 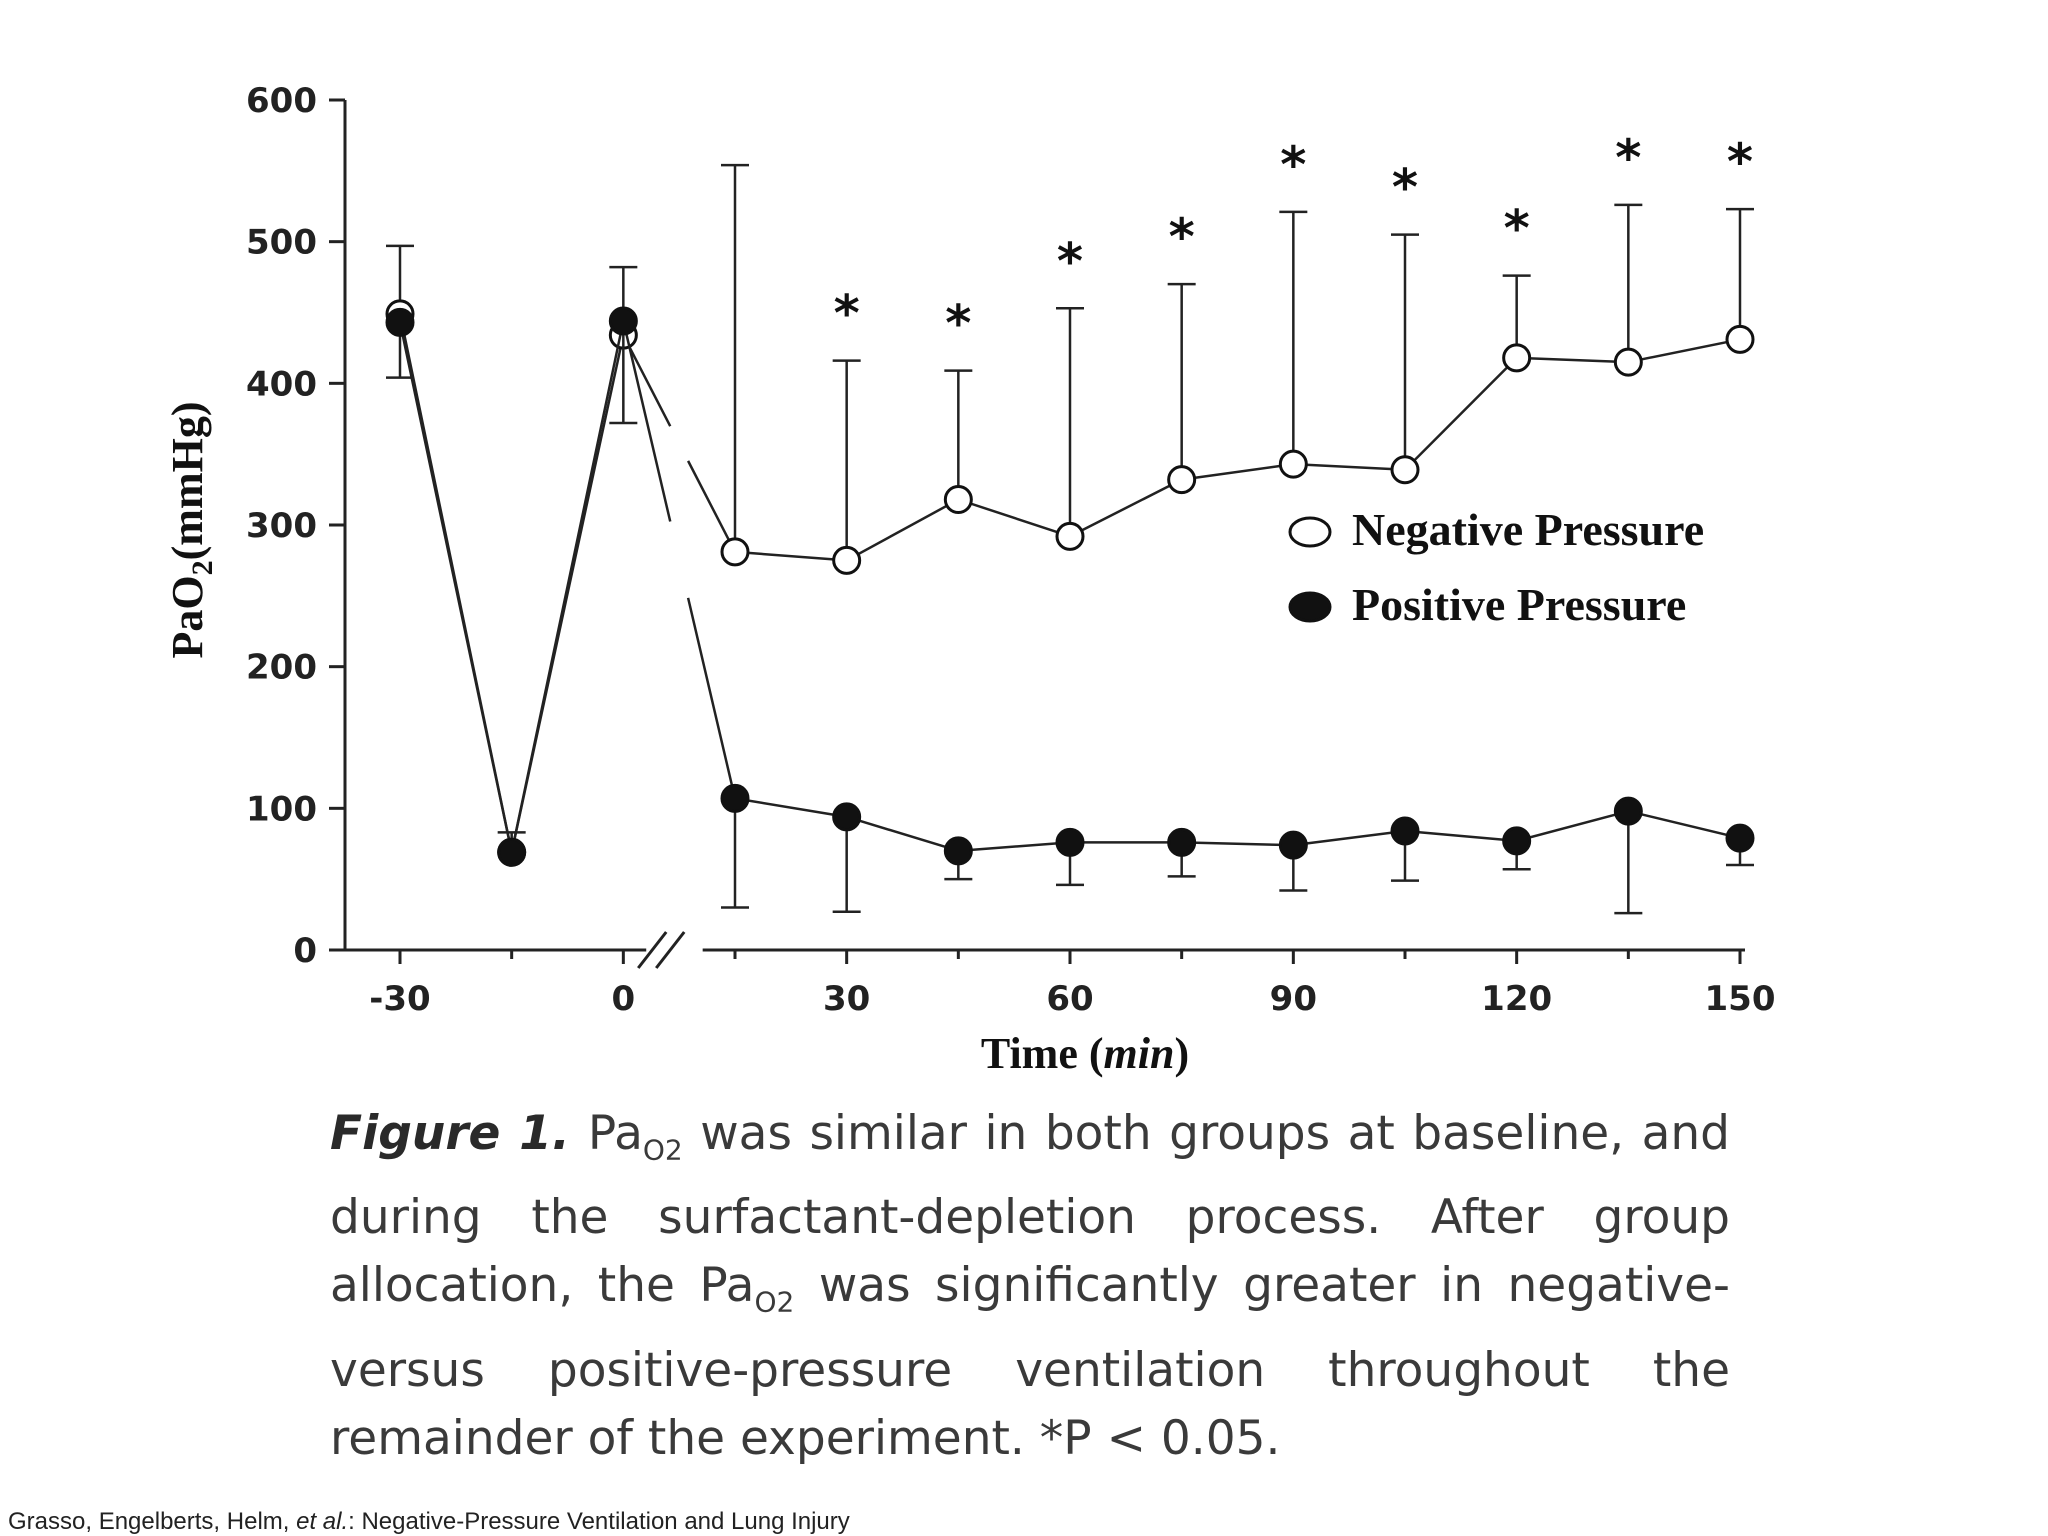 What do you see at coordinates (1085, 1053) in the screenshot?
I see `x-axis-title: Time (min)` at bounding box center [1085, 1053].